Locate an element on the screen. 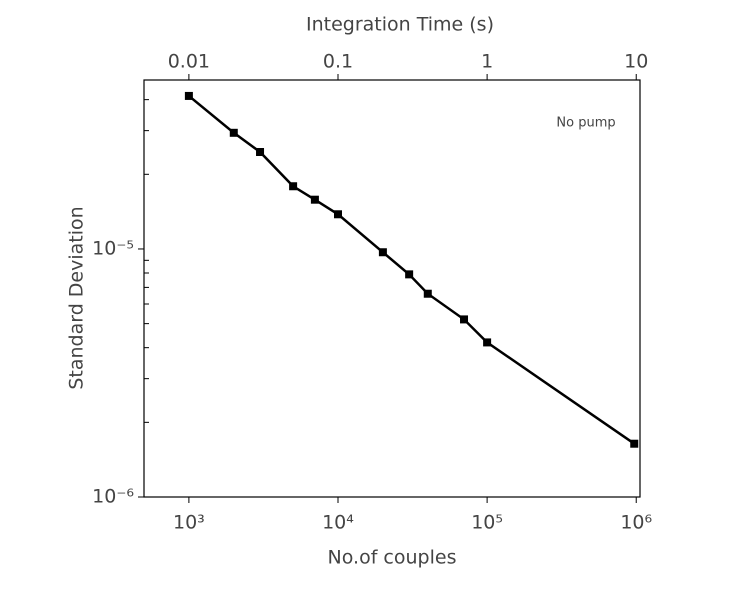 The height and width of the screenshot is (604, 729). y-tick-label: 10⁻⁶ is located at coordinates (113, 497).